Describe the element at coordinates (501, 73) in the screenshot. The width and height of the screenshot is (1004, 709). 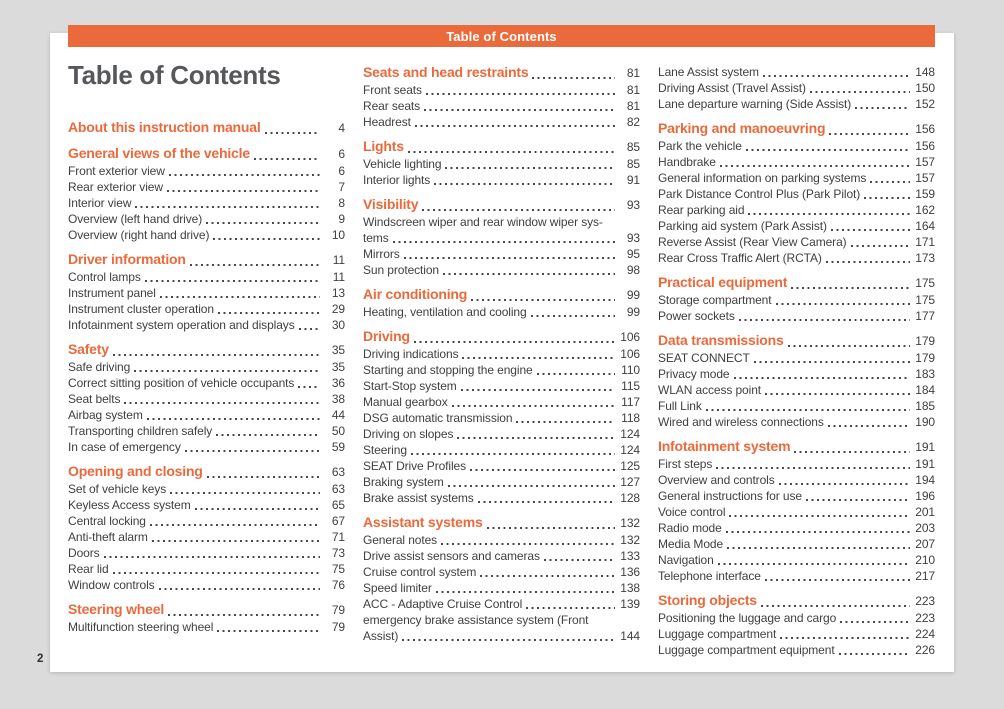
I see `toc-section-heading: Seats and head restraints 81` at that location.